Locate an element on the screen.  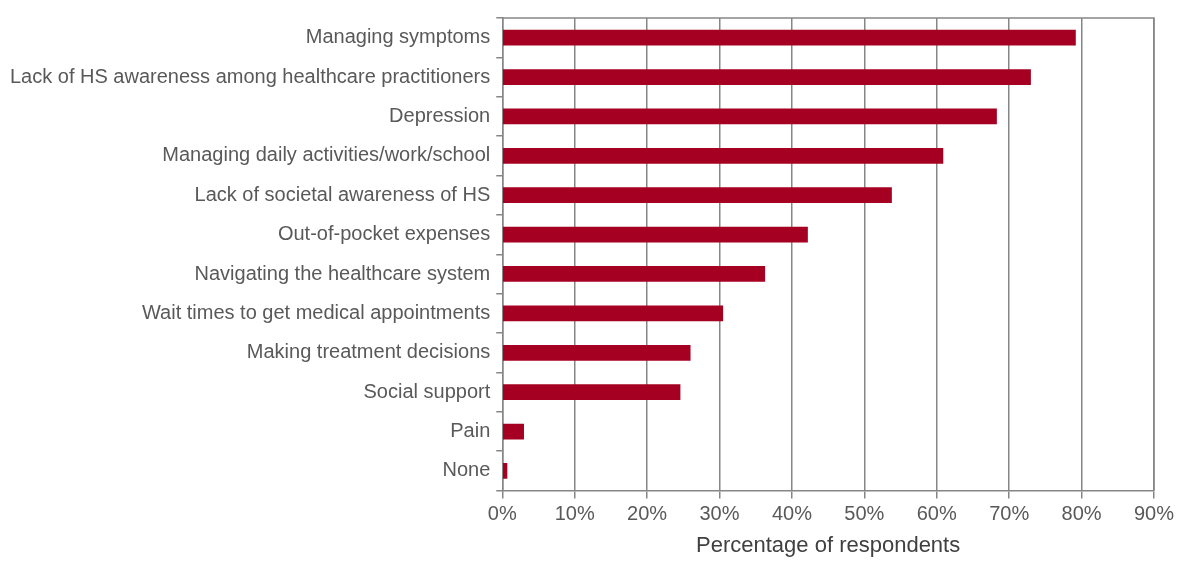
y-tick-label: Pain is located at coordinates (470, 430).